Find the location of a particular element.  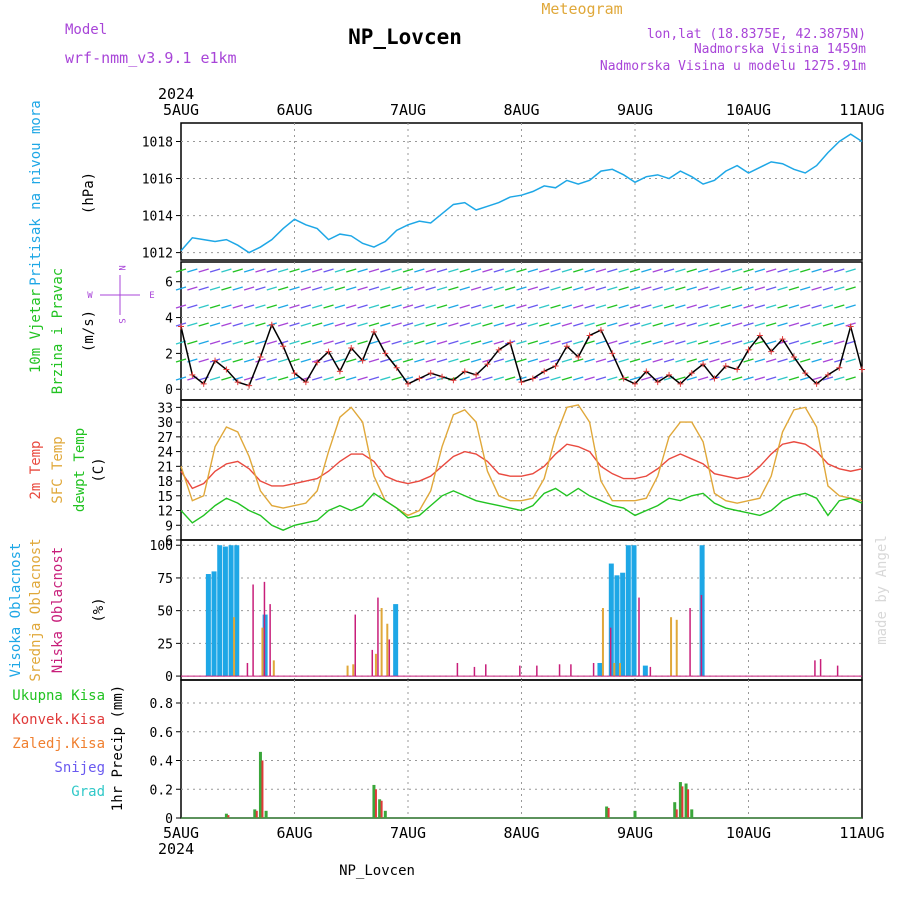

x-tick-label-top: 8AUG is located at coordinates (521, 110).